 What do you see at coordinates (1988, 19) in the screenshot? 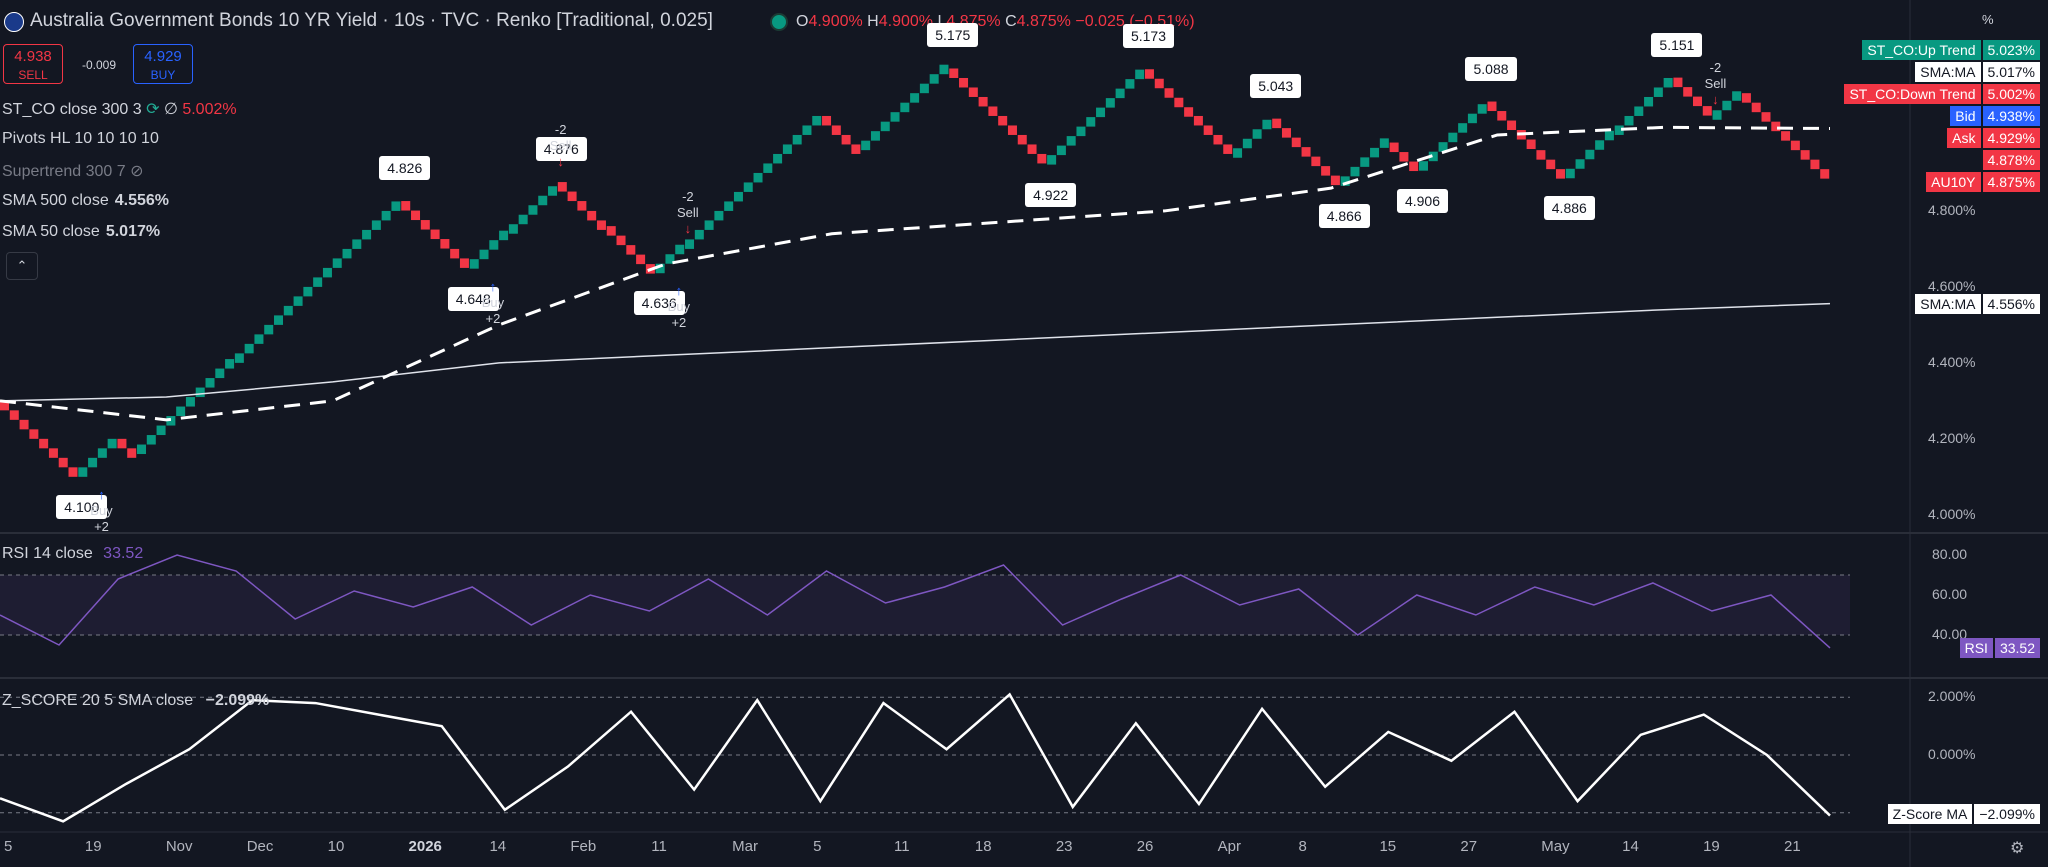
I see `percent-scale-button: %` at bounding box center [1988, 19].